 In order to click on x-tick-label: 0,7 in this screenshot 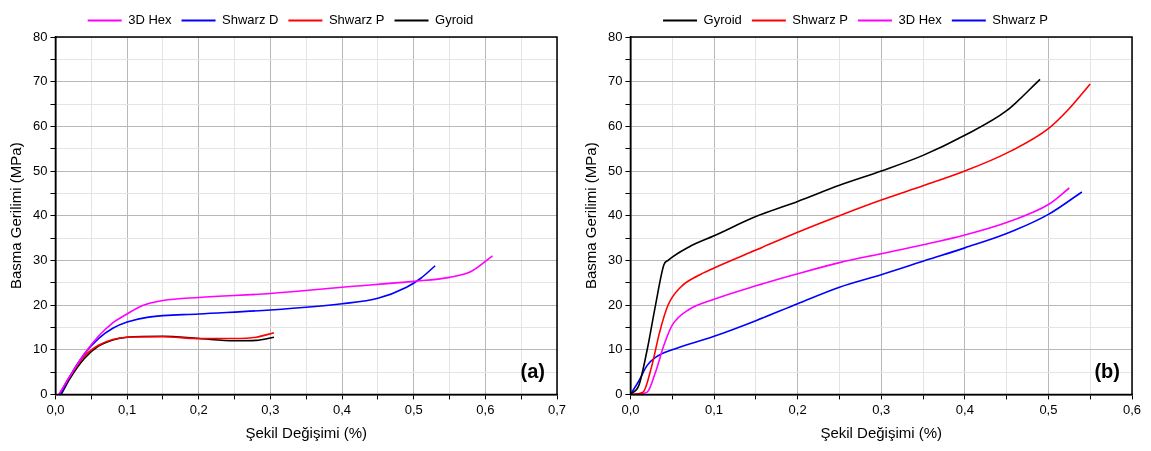, I will do `click(557, 409)`.